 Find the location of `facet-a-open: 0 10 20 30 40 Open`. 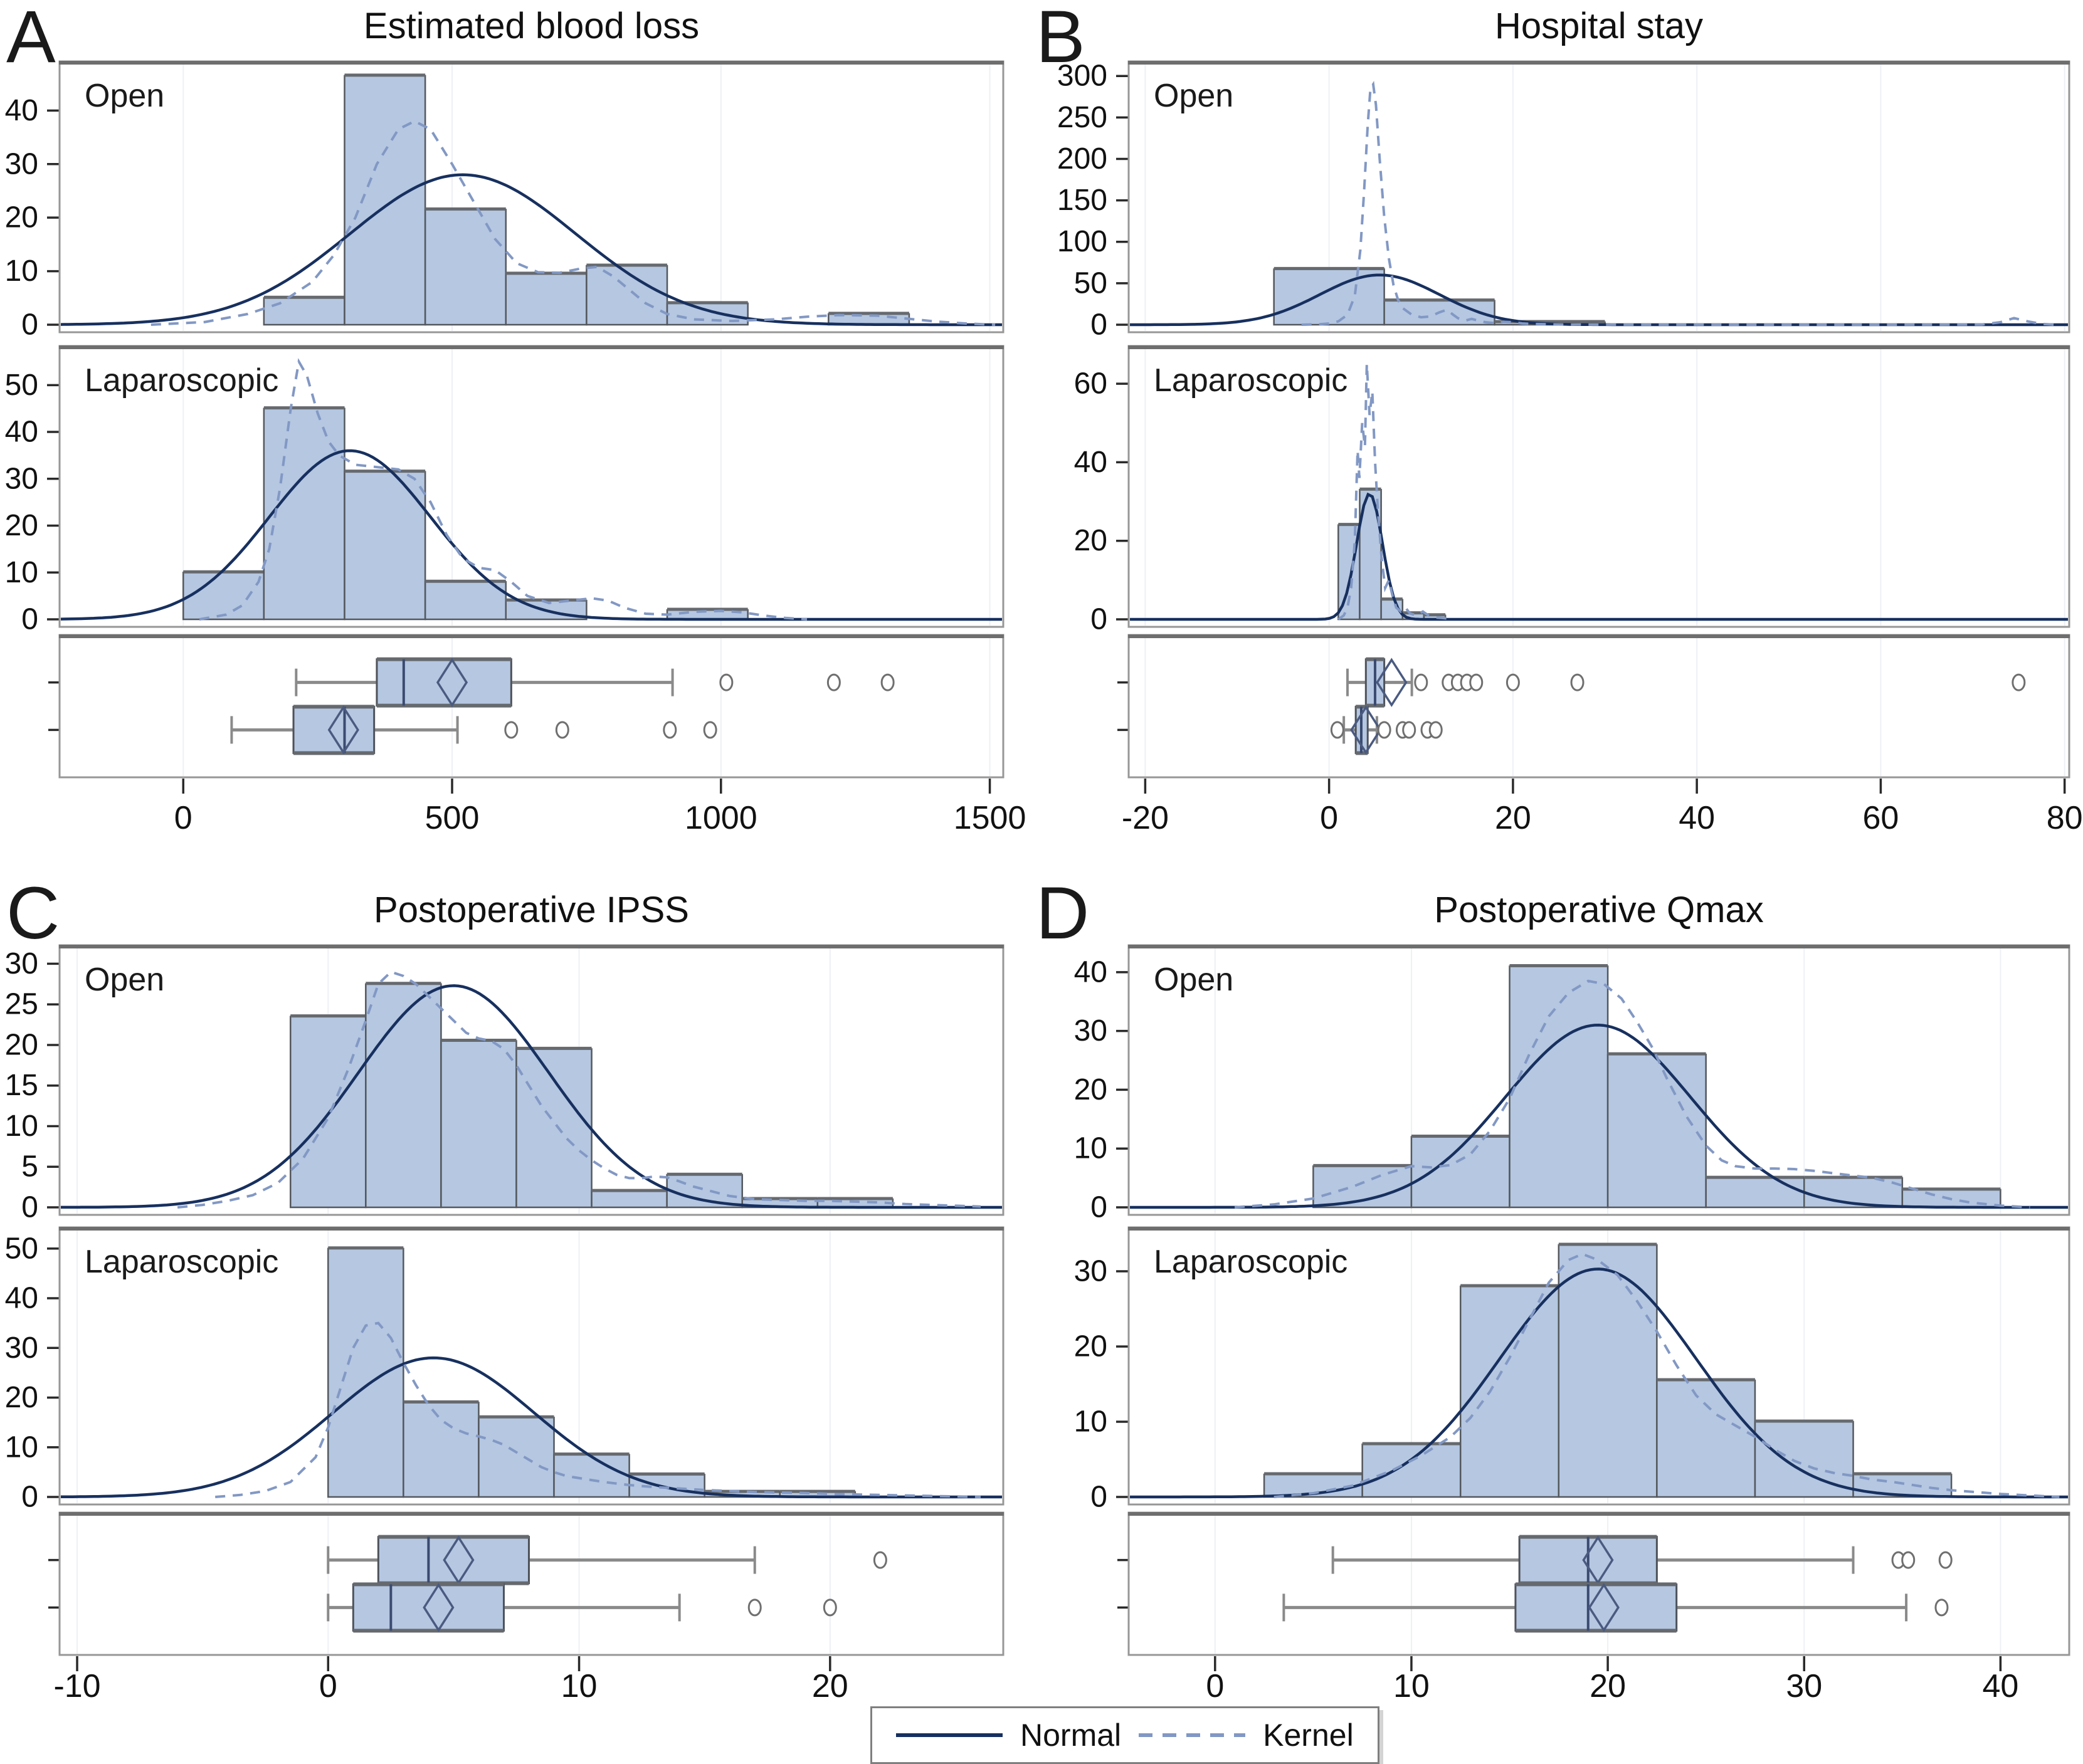

facet-a-open: 0 10 20 30 40 Open is located at coordinates (505, 201).